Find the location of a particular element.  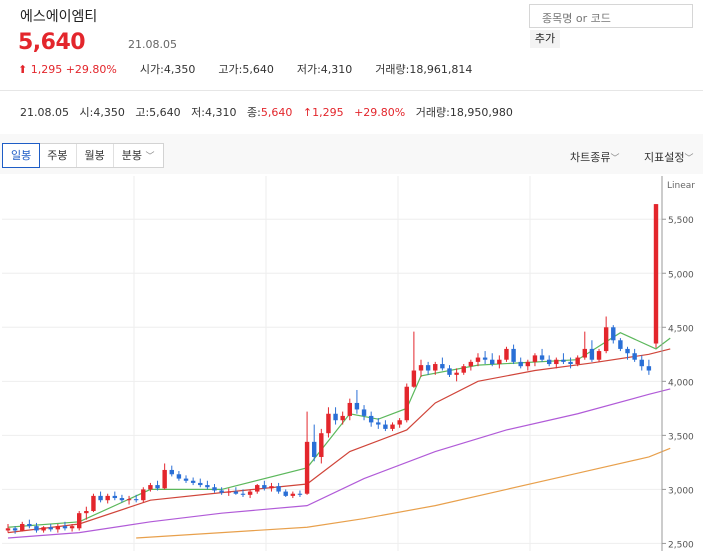

summary-pct: +29.80% is located at coordinates (380, 112).